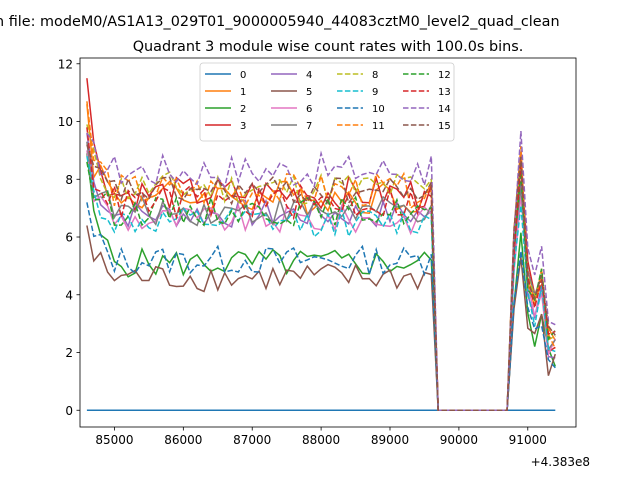 Image resolution: width=640 pixels, height=480 pixels. What do you see at coordinates (444, 126) in the screenshot?
I see `legend-label-15: 15` at bounding box center [444, 126].